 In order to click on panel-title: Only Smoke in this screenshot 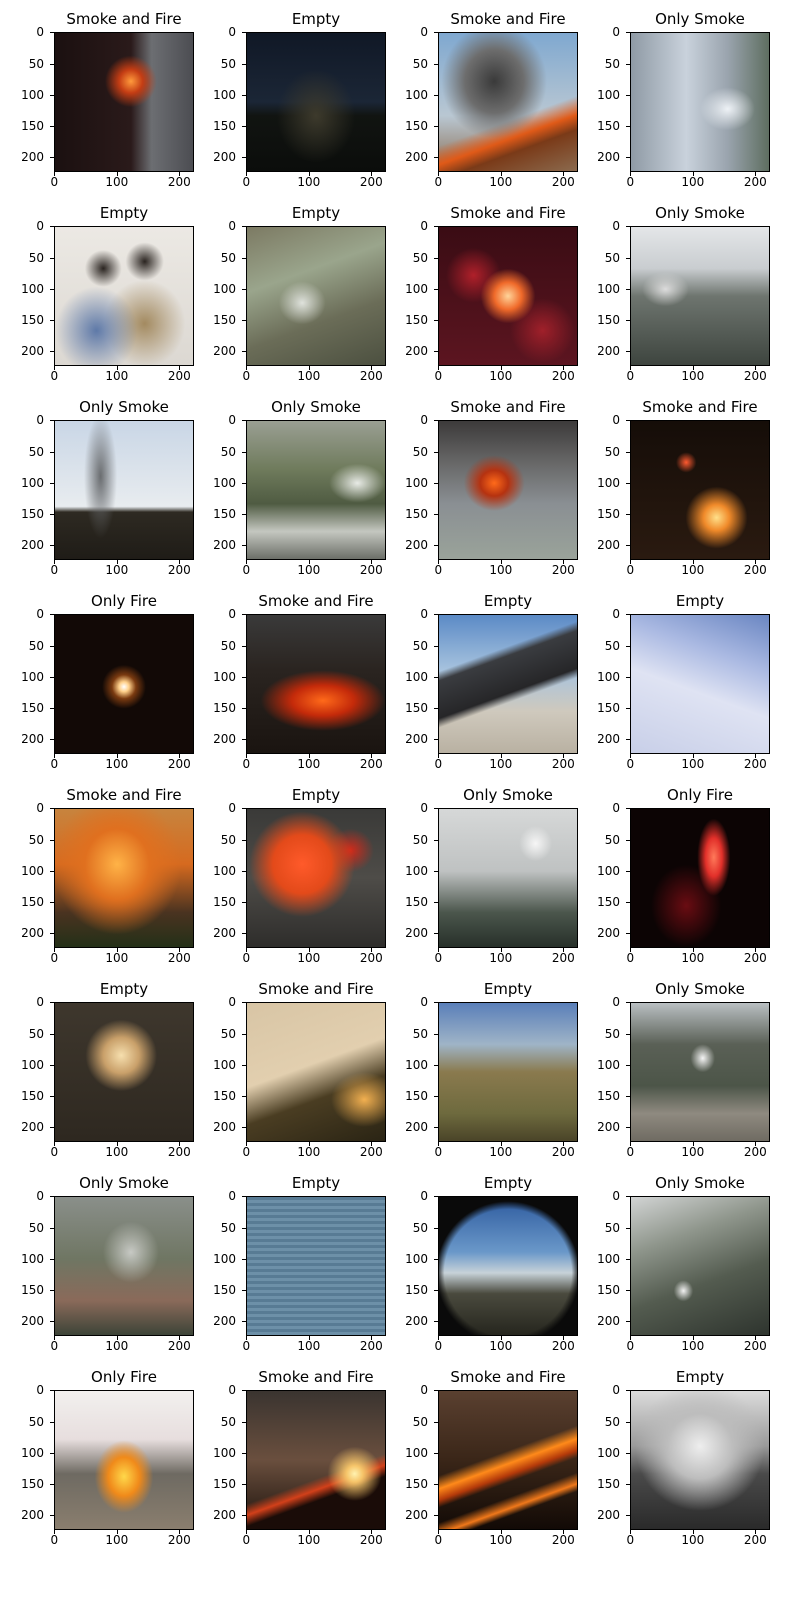, I will do `click(700, 213)`.